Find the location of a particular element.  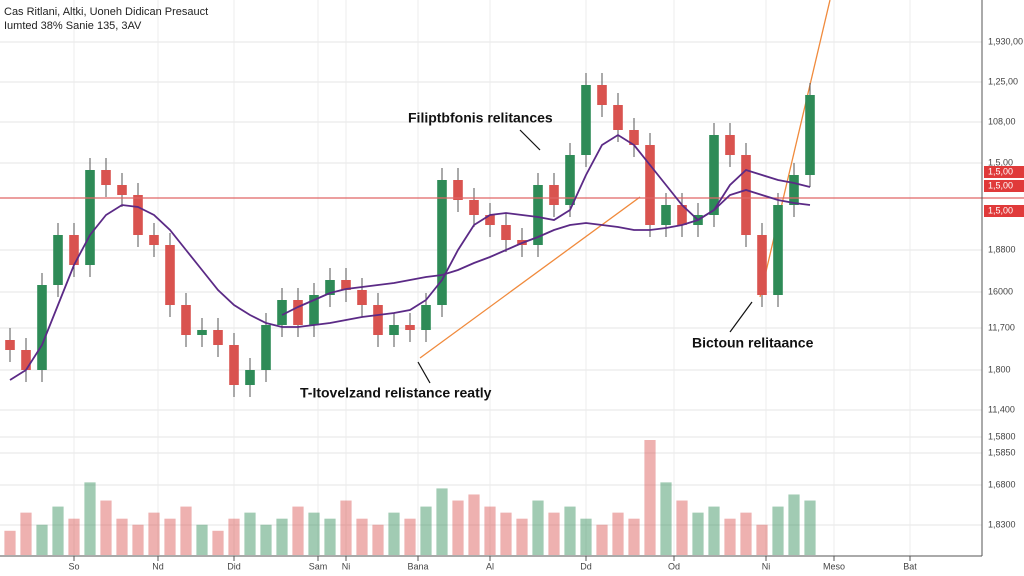

y-tick-label: 1,25,00 is located at coordinates (1003, 81).